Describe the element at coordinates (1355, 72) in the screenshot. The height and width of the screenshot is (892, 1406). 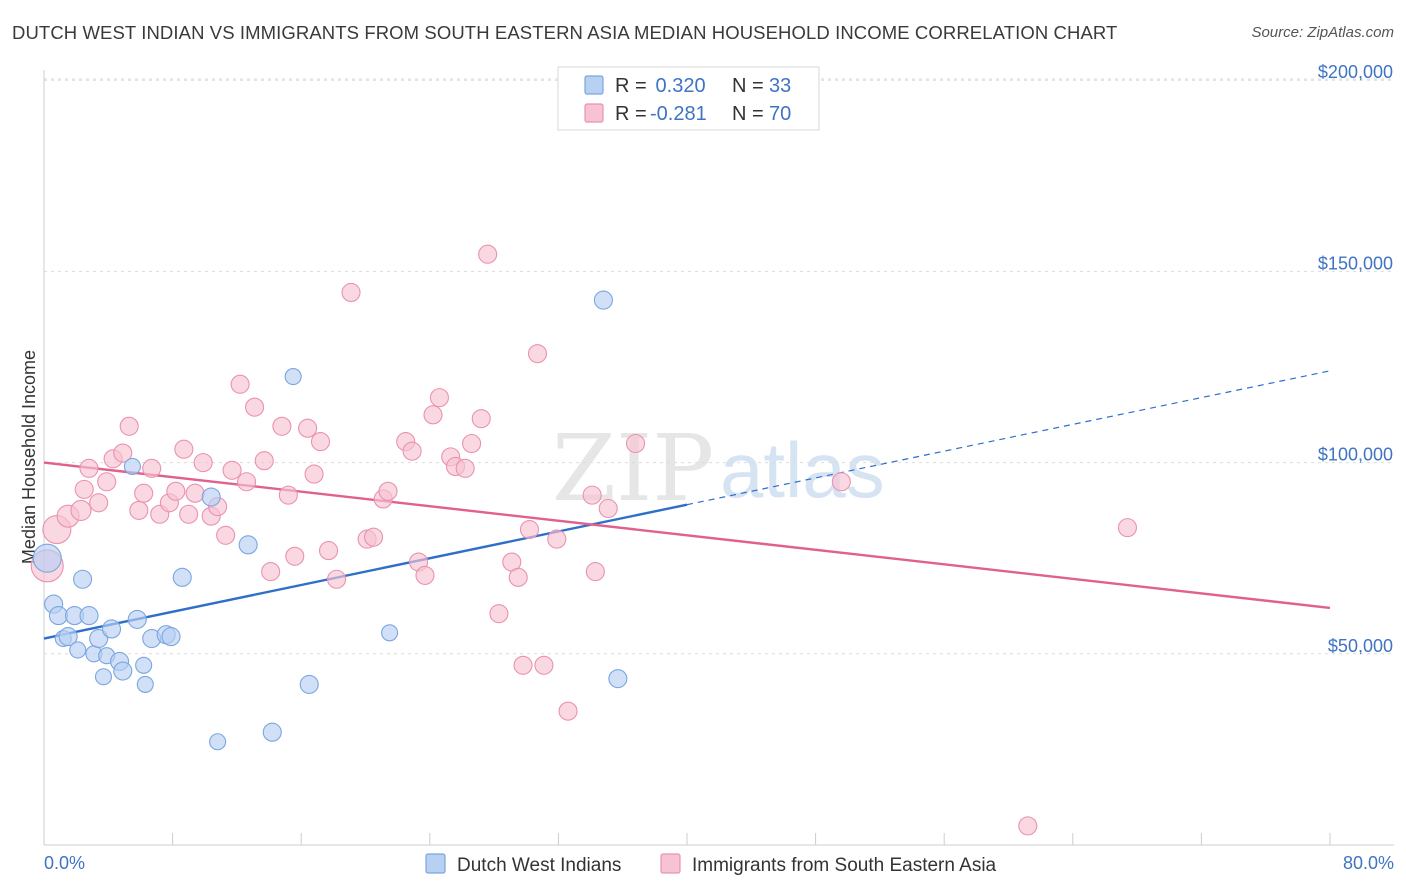
I see `y-tick-label-3: $200,000` at that location.